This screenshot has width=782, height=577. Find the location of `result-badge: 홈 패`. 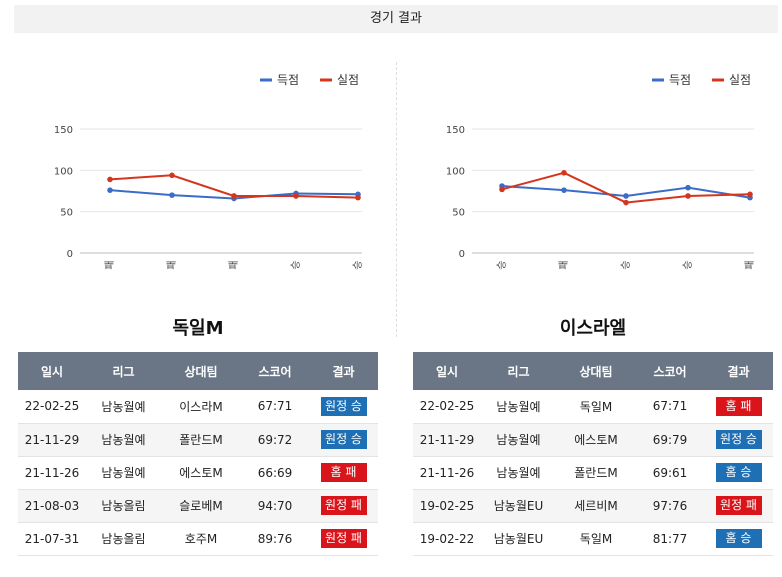

result-badge: 홈 패 is located at coordinates (738, 406).